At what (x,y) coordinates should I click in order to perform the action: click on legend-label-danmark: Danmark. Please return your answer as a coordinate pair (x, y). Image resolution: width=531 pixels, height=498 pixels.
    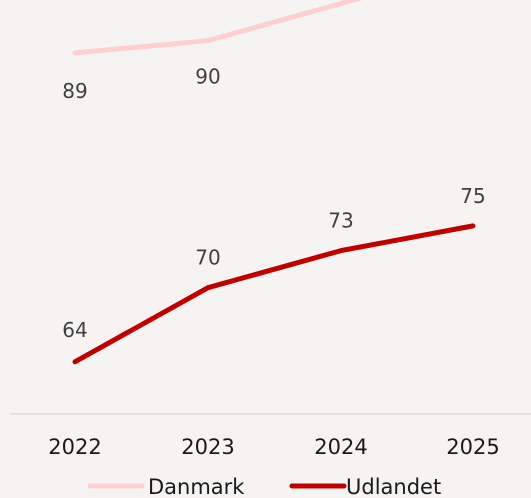
    Looking at the image, I should click on (196, 486).